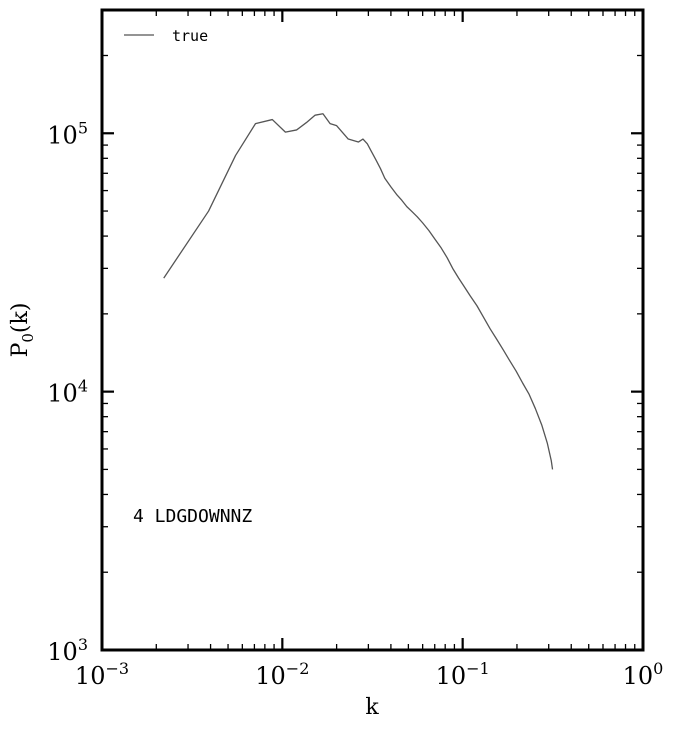 This screenshot has width=673, height=731. I want to click on x-axis-label: k, so click(372, 707).